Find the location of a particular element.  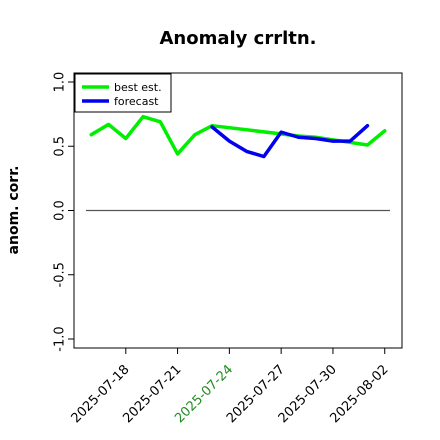

y-tick-label: 0.5 is located at coordinates (60, 146).